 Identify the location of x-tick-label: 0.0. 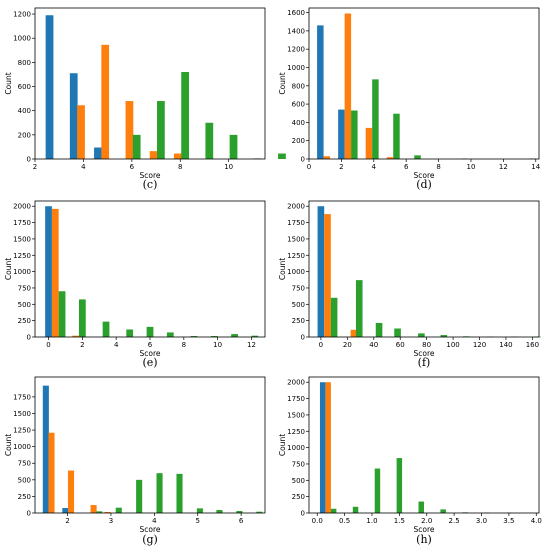
(317, 521).